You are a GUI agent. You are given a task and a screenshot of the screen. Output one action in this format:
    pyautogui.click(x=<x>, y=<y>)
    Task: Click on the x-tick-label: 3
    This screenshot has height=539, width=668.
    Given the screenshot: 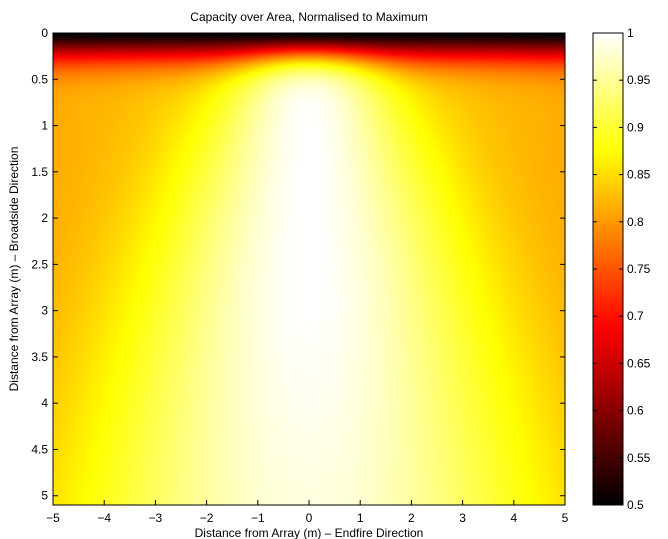 What is the action you would take?
    pyautogui.click(x=462, y=518)
    